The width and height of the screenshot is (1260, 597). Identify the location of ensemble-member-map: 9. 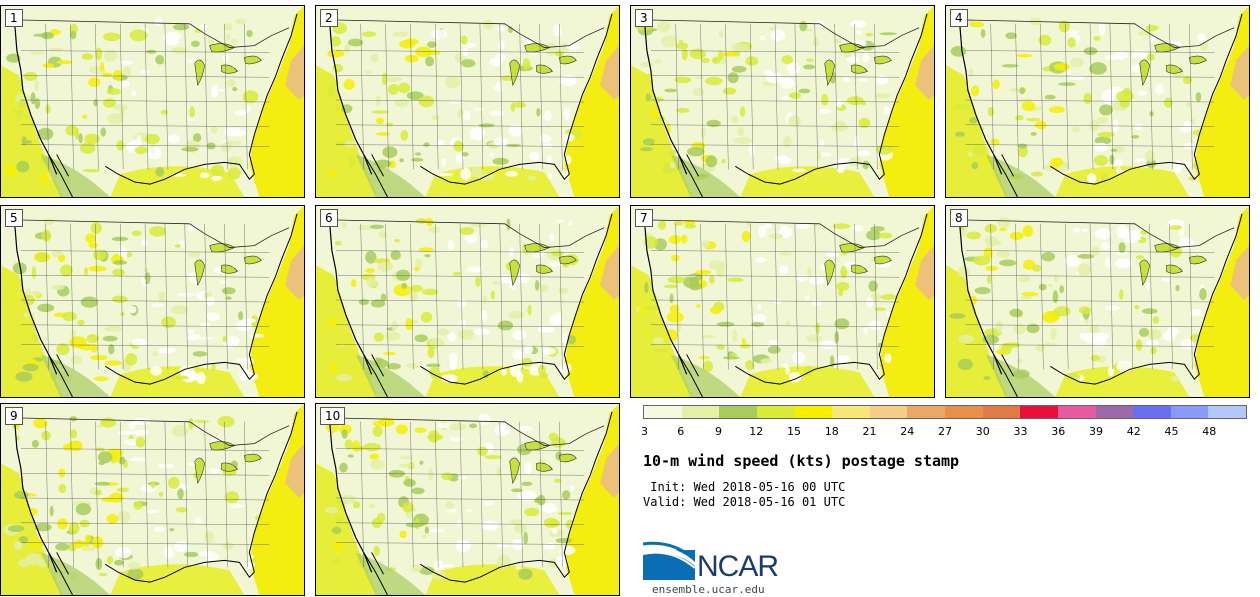
(152, 499).